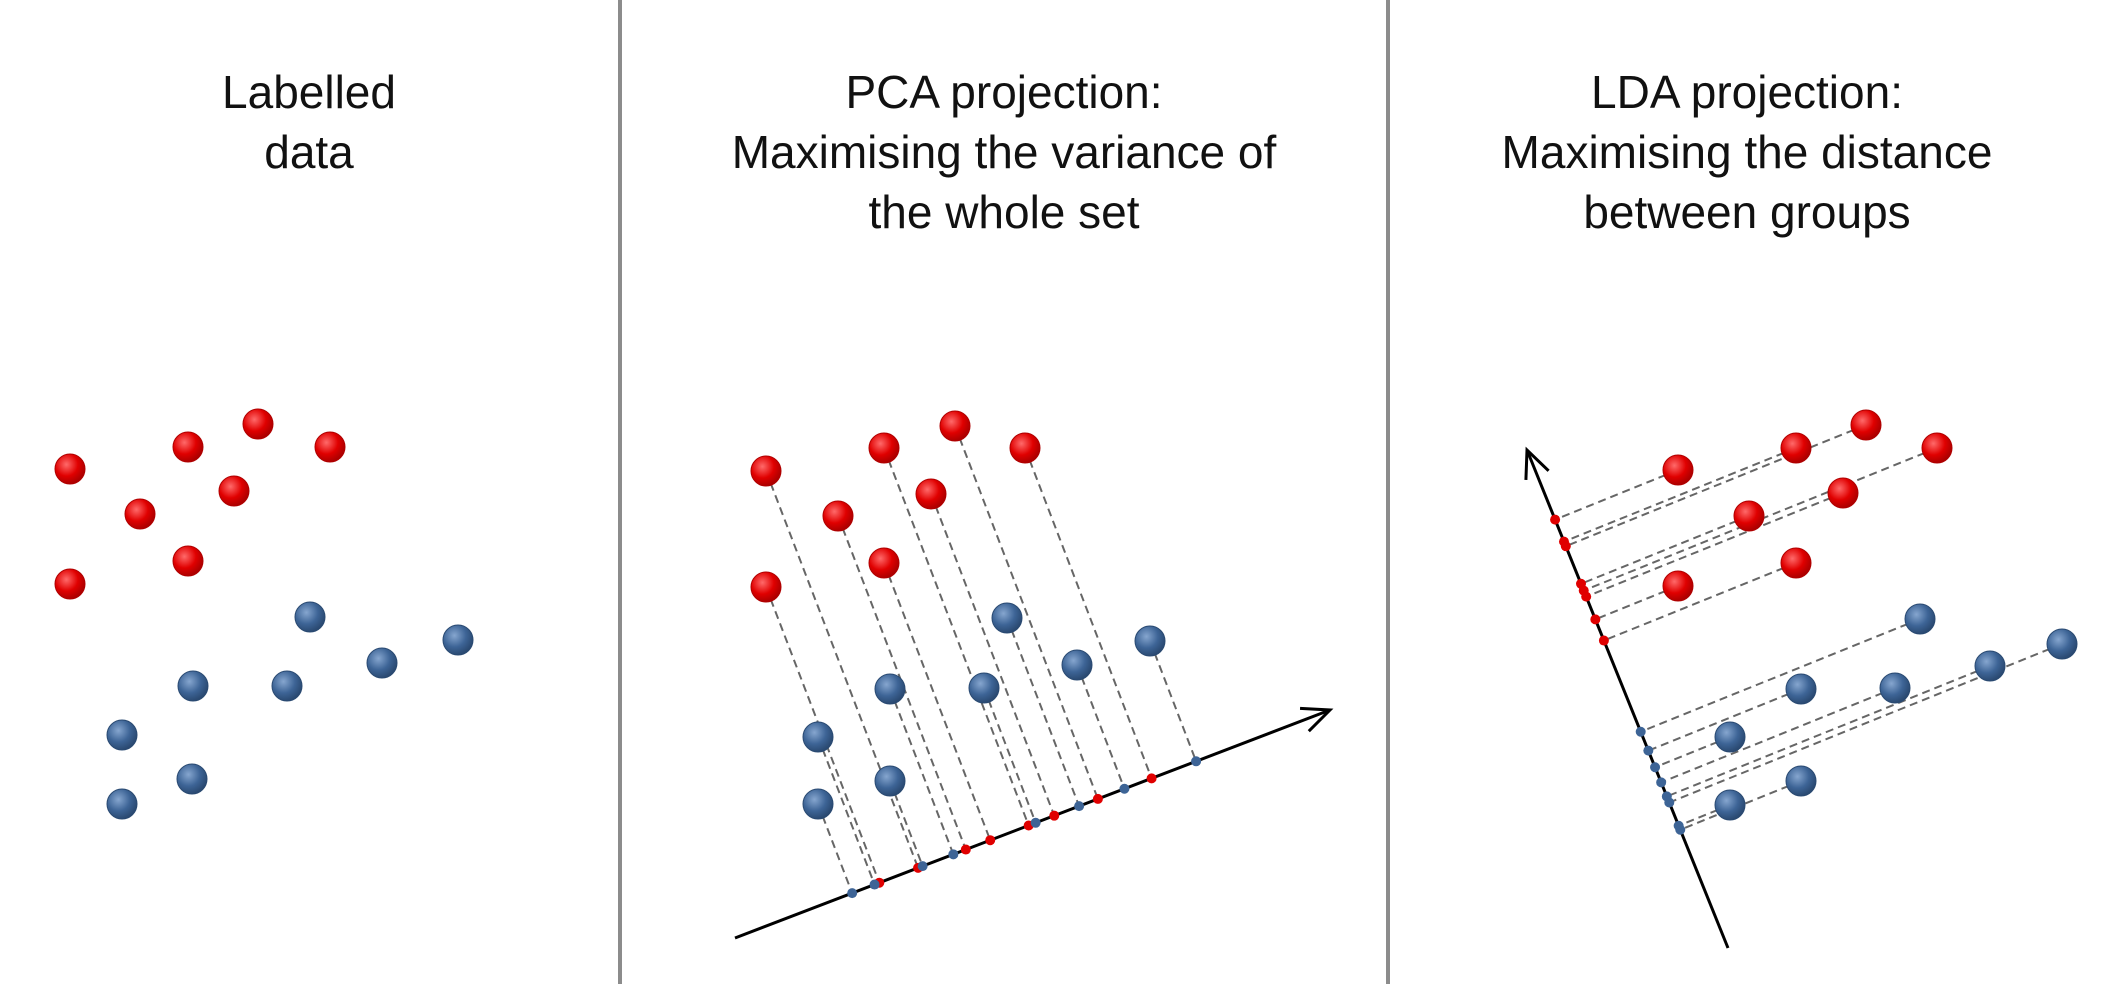 The width and height of the screenshot is (2104, 984). What do you see at coordinates (1388, 492) in the screenshot?
I see `panel-divider` at bounding box center [1388, 492].